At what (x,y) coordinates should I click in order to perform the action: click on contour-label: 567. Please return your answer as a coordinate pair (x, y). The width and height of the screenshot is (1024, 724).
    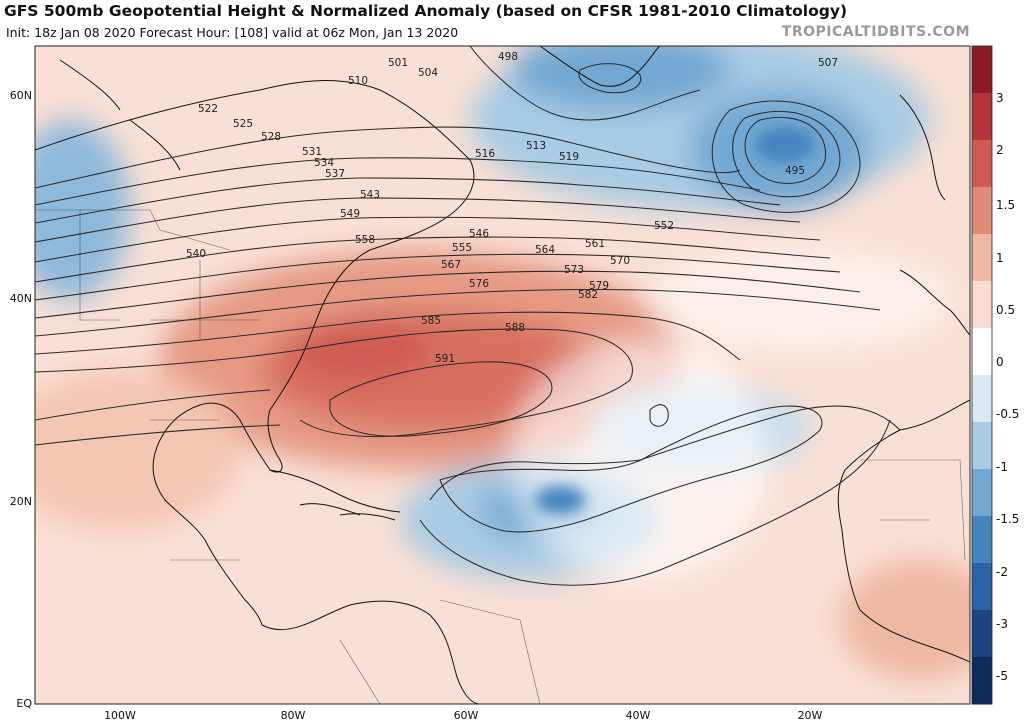
    Looking at the image, I should click on (451, 265).